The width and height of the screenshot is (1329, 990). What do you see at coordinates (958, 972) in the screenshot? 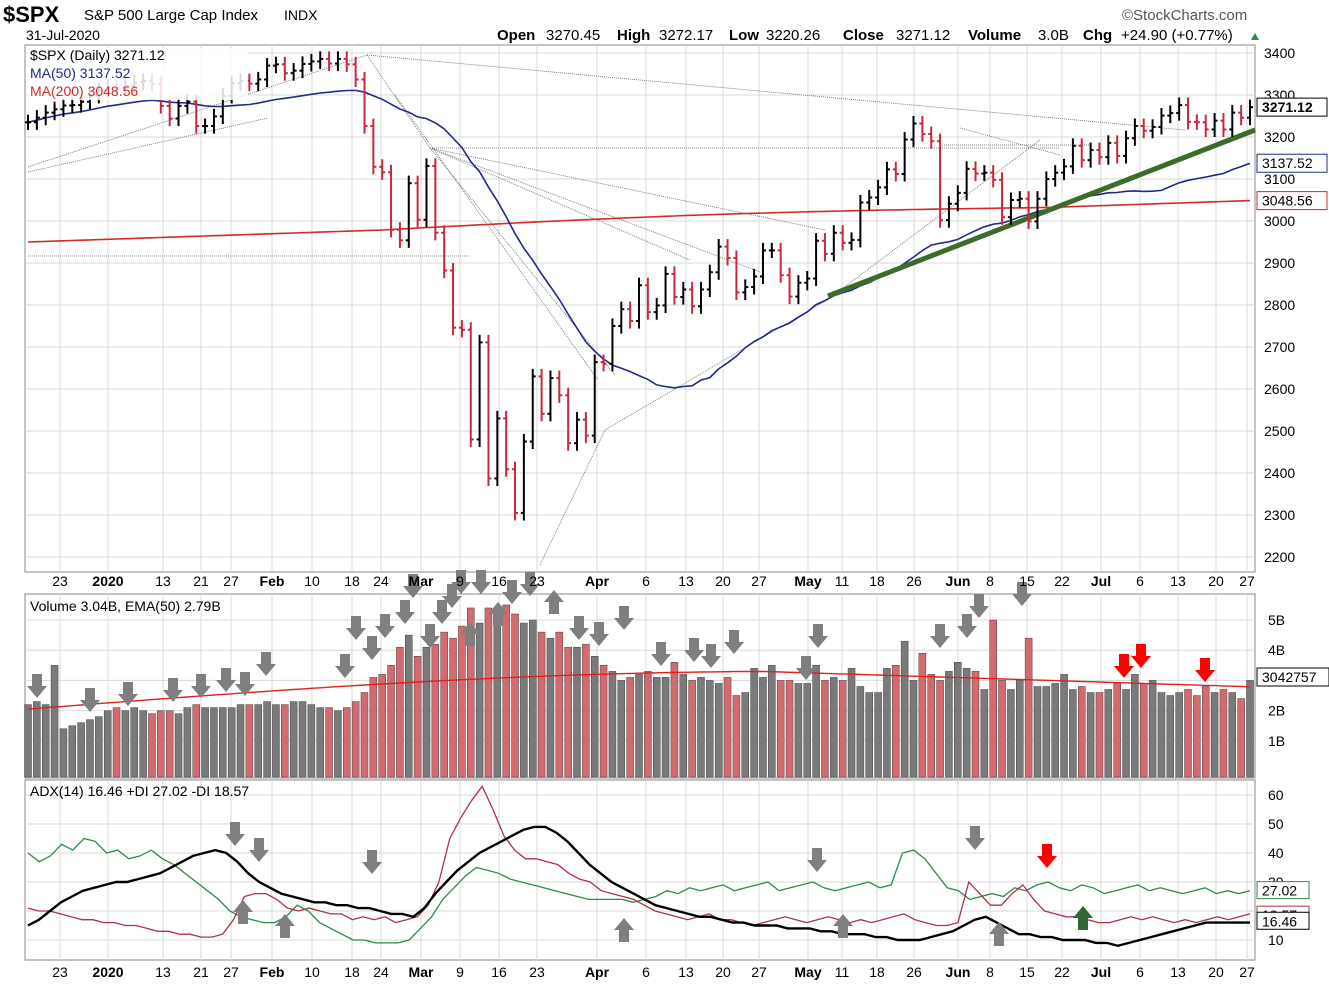
I see `x-tick-label: Jun` at bounding box center [958, 972].